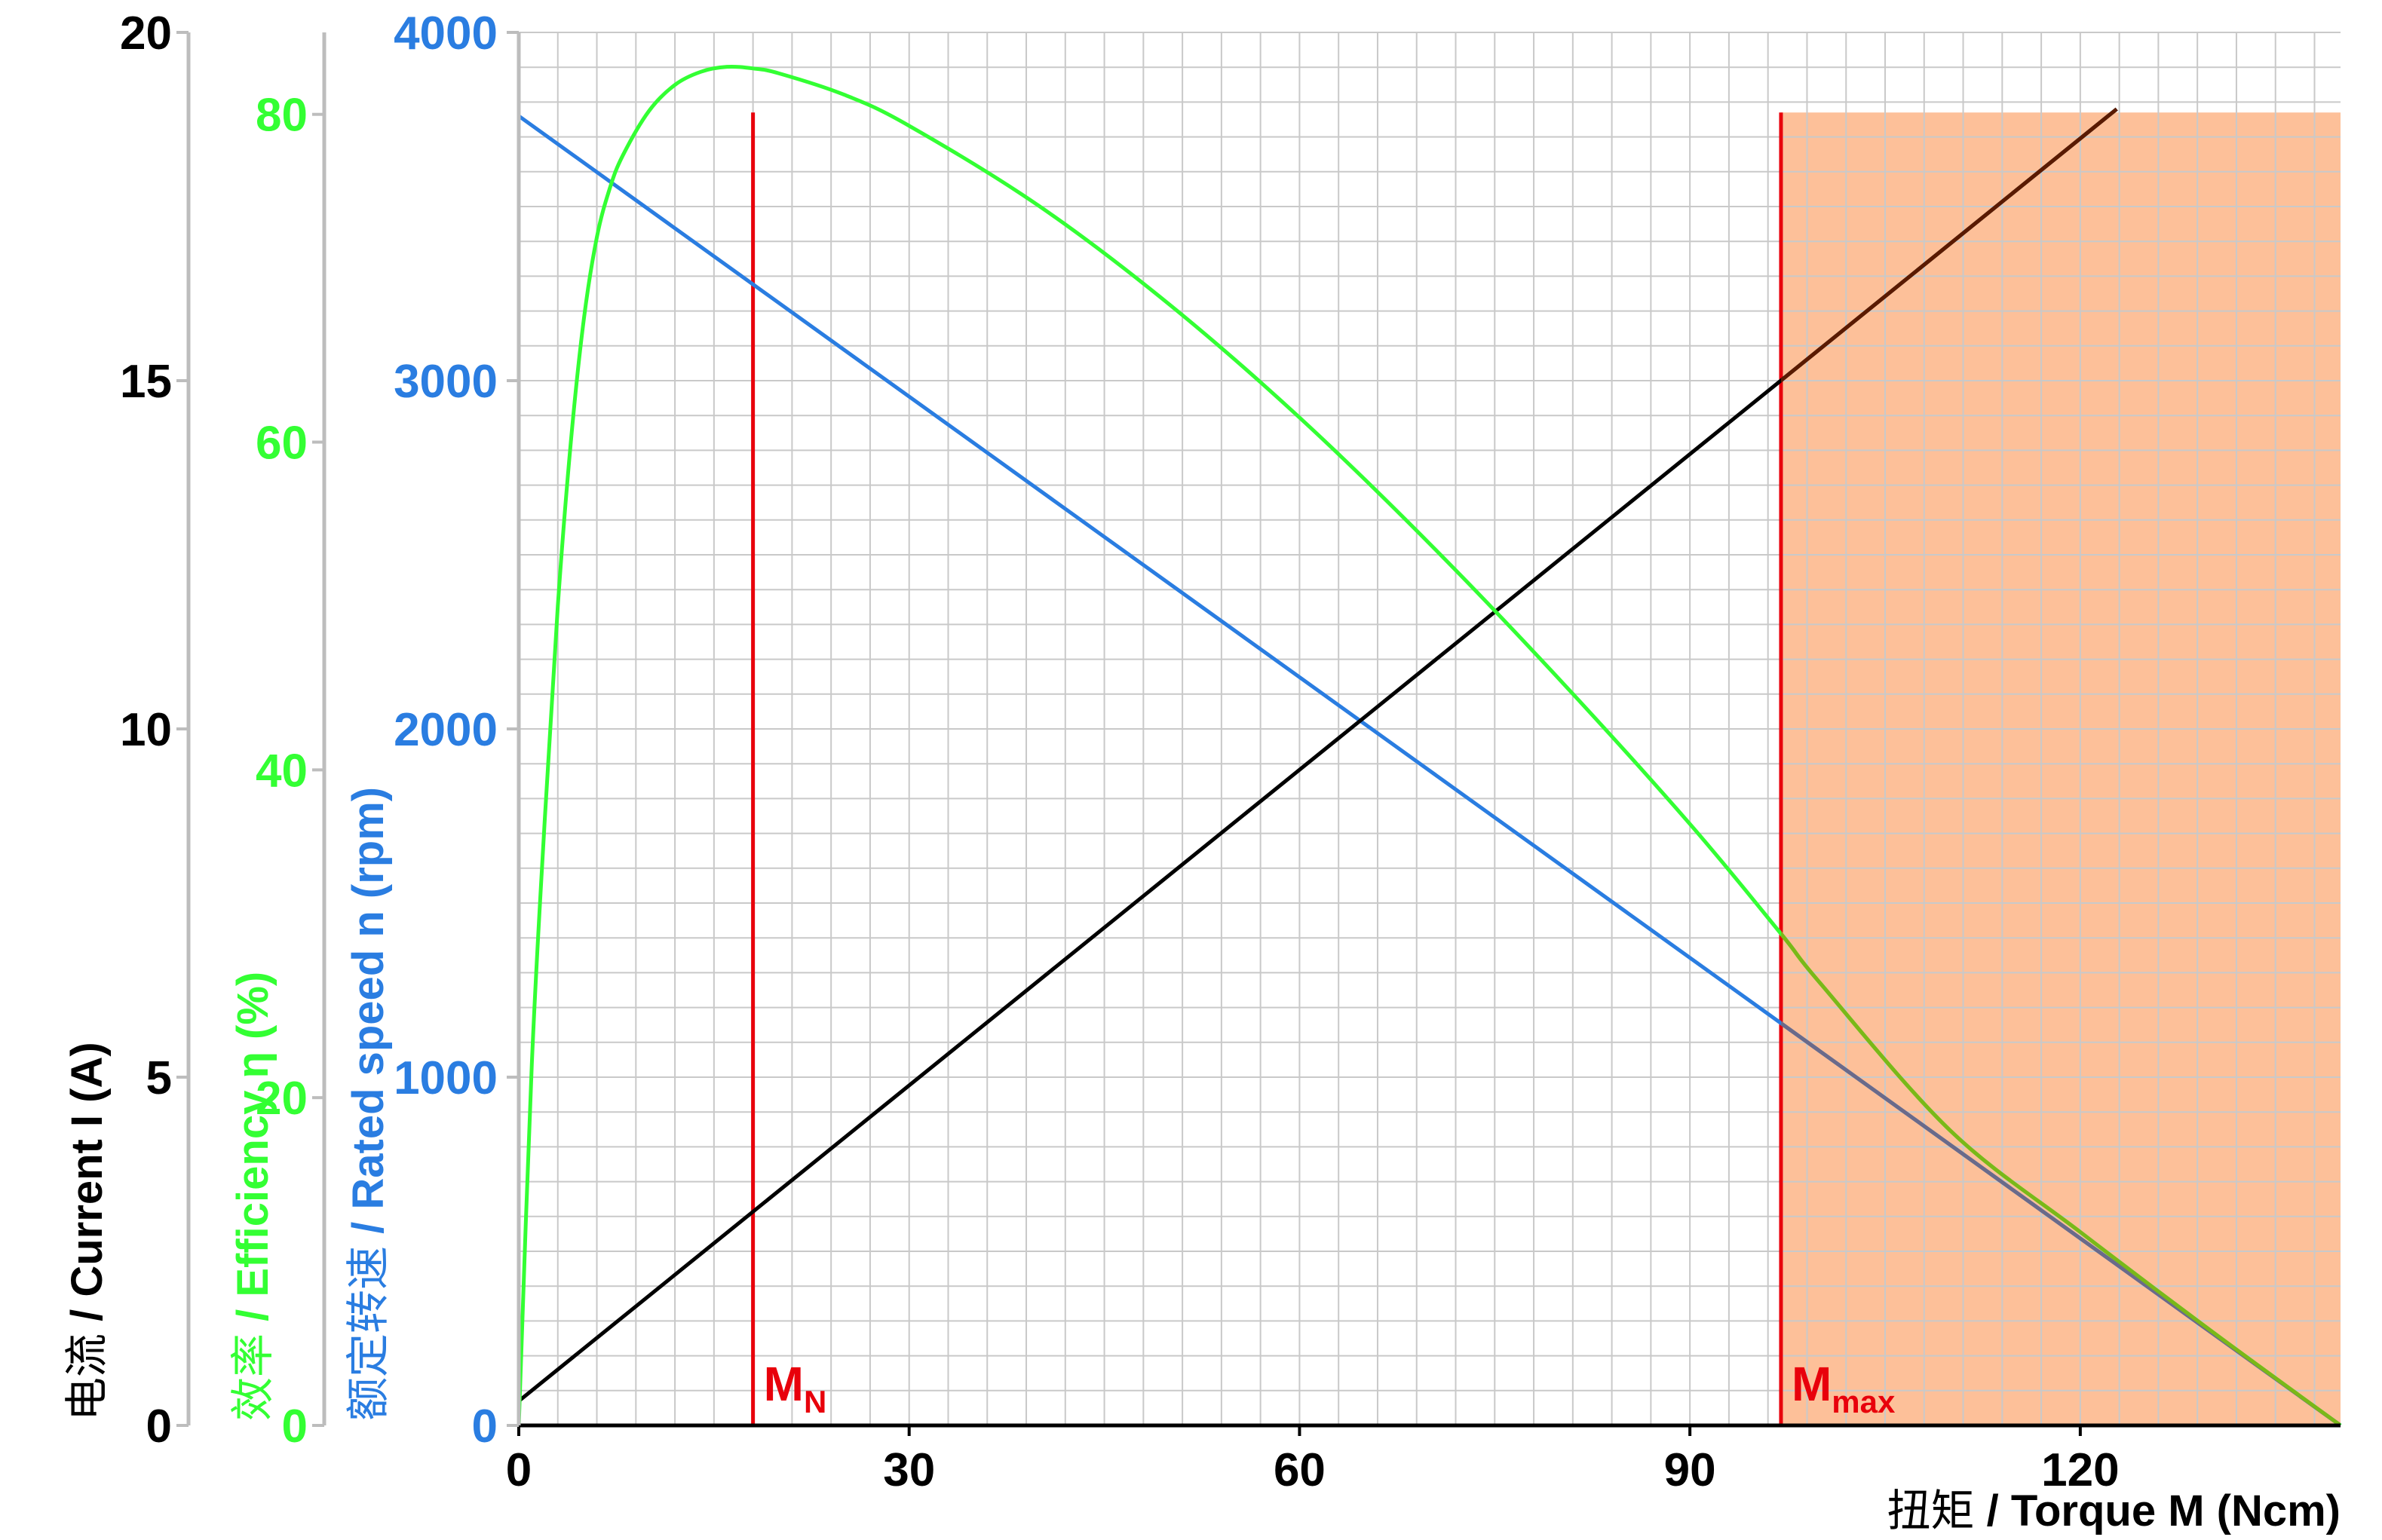 The height and width of the screenshot is (1540, 2382). I want to click on current-axis-title-cn: 电流, so click(87, 1377).